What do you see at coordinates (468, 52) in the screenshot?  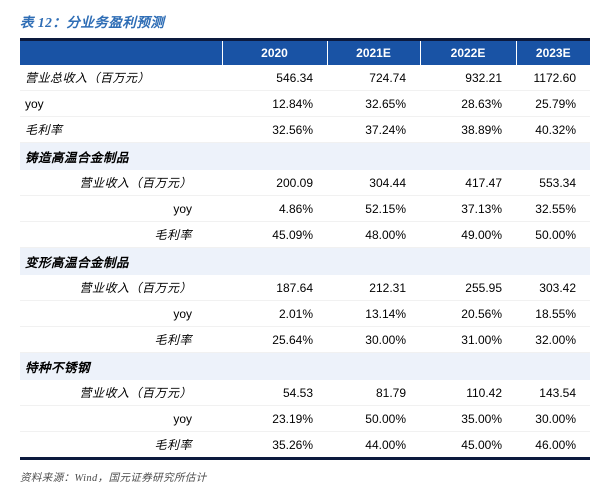 I see `column-header-2022e: 2022E` at bounding box center [468, 52].